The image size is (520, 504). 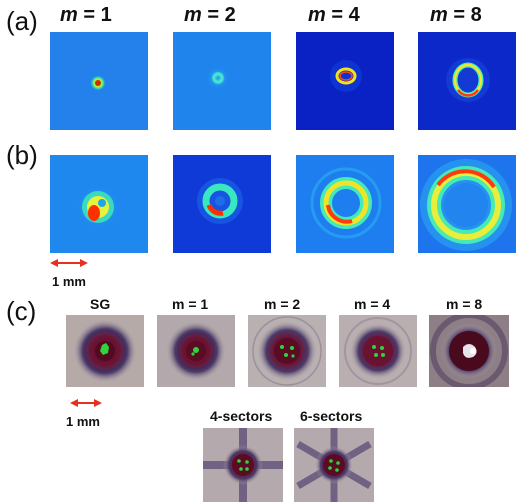 What do you see at coordinates (222, 81) in the screenshot?
I see `beam-image-a-m2` at bounding box center [222, 81].